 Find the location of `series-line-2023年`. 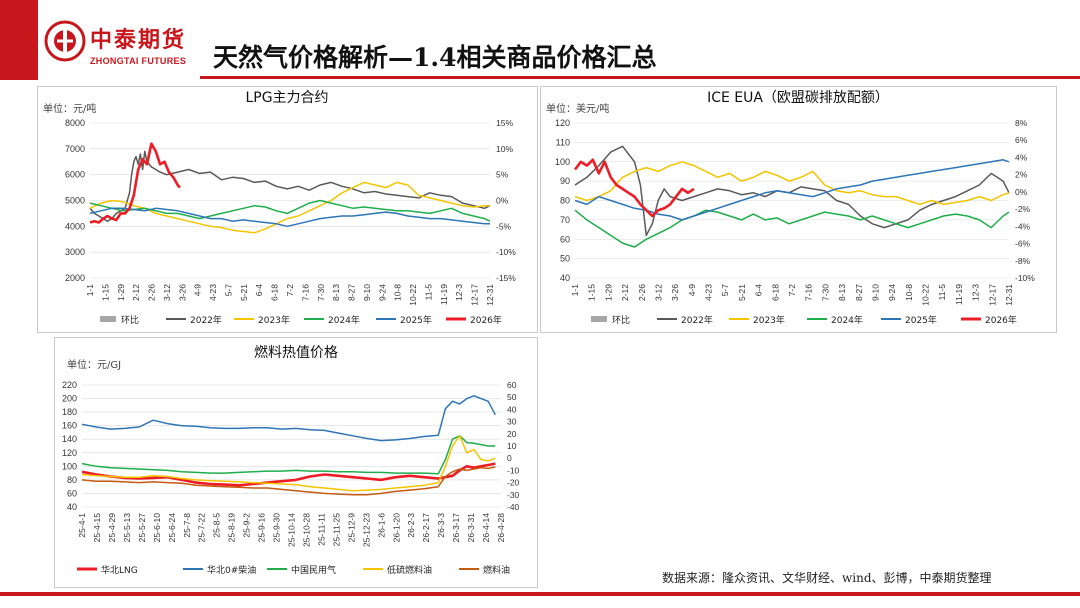

series-line-2023年 is located at coordinates (289, 207).